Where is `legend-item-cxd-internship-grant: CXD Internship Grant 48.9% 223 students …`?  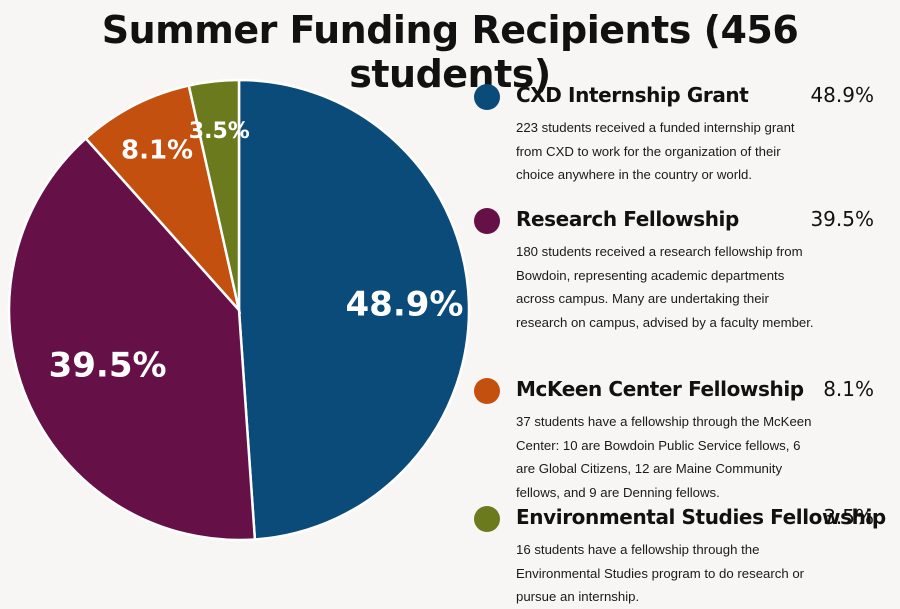
legend-item-cxd-internship-grant: CXD Internship Grant 48.9% 223 students … is located at coordinates (674, 133).